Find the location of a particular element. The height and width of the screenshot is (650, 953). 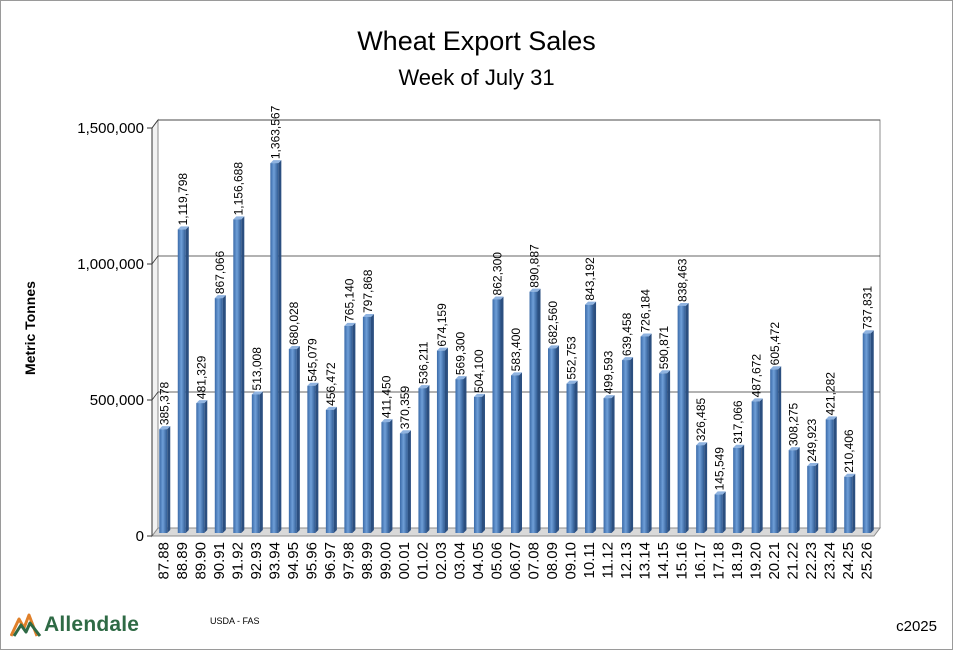

data-label: 838,463 is located at coordinates (683, 280).